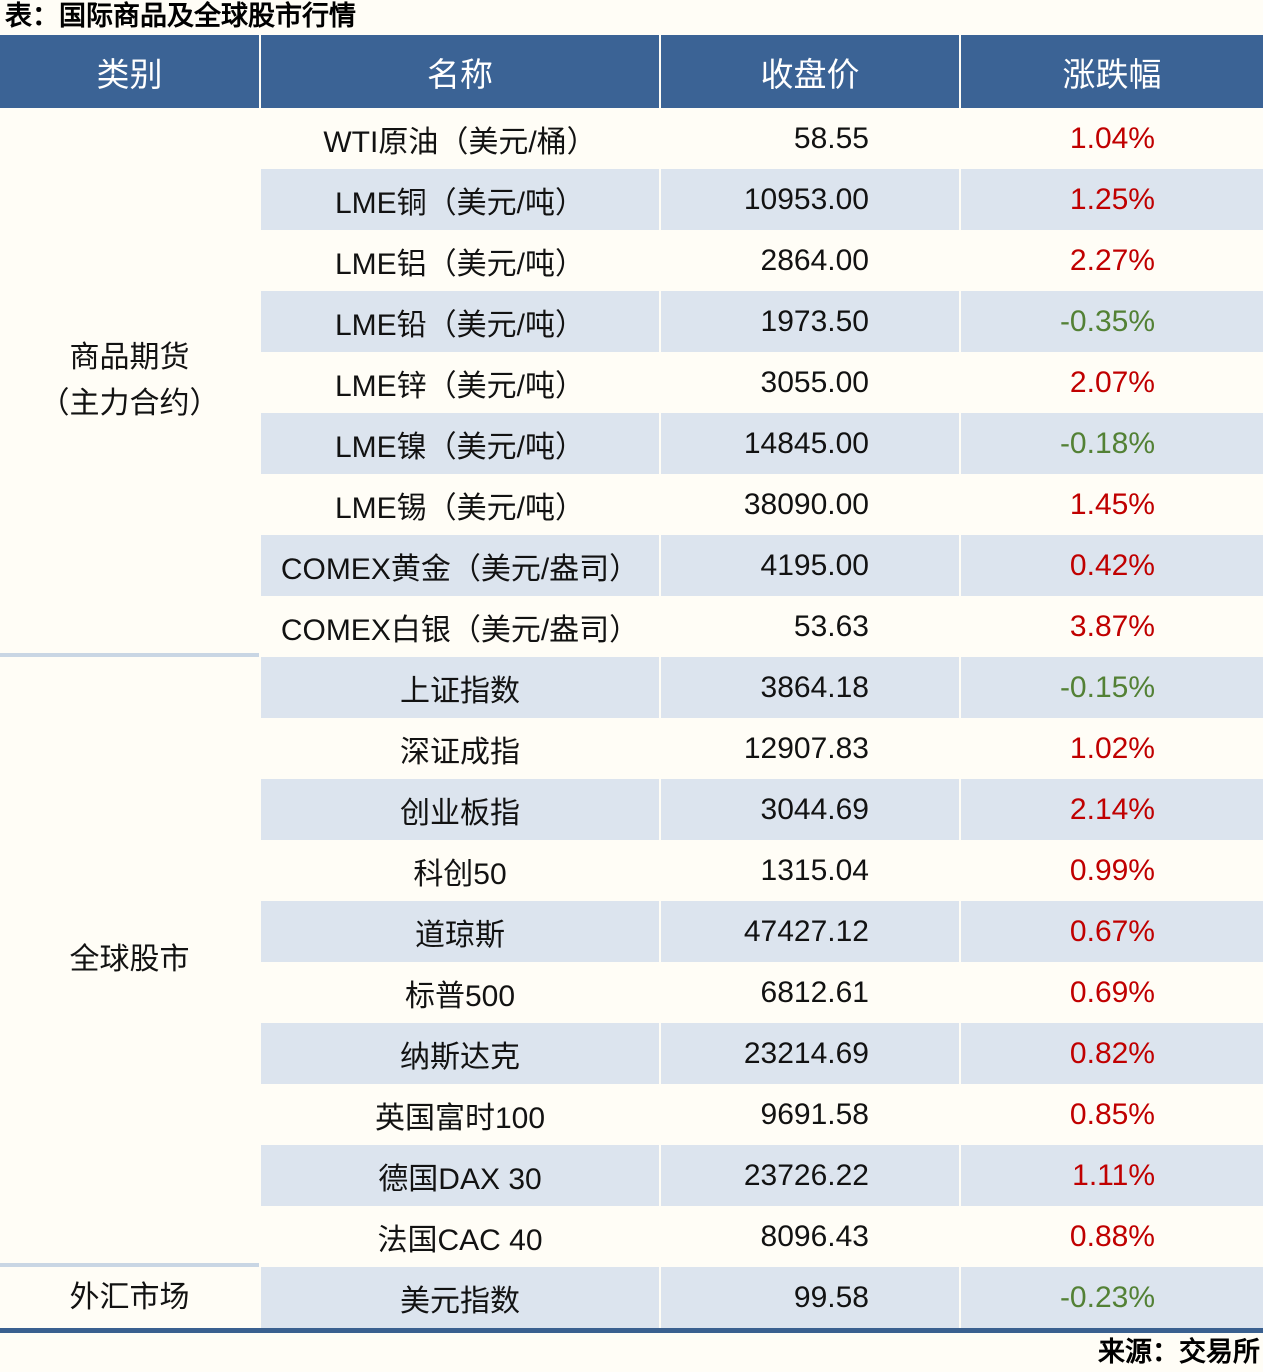 The height and width of the screenshot is (1372, 1263). I want to click on instrument-name: 法国CAC 40, so click(459, 1236).